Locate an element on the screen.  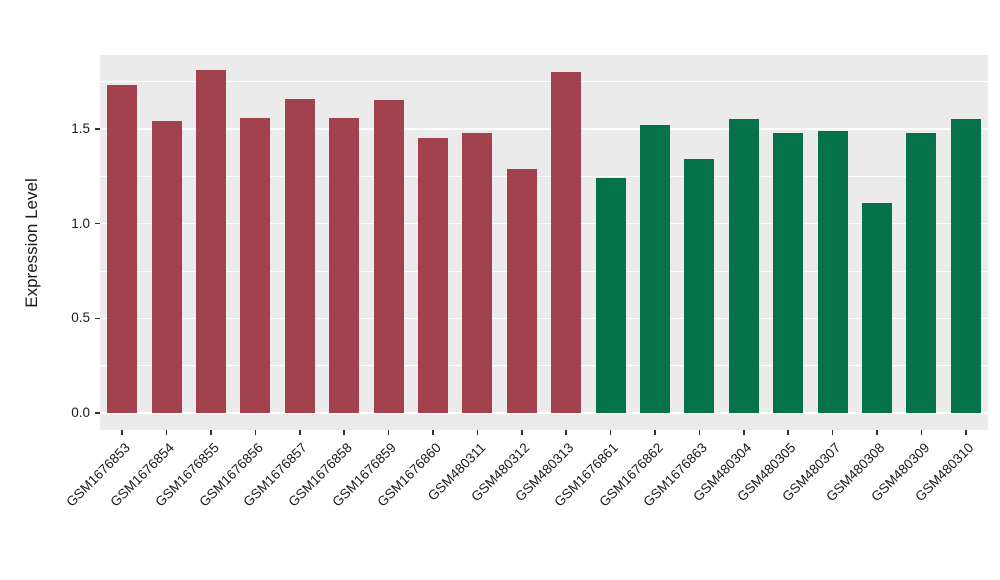
bar-GSM1676857 is located at coordinates (299, 255).